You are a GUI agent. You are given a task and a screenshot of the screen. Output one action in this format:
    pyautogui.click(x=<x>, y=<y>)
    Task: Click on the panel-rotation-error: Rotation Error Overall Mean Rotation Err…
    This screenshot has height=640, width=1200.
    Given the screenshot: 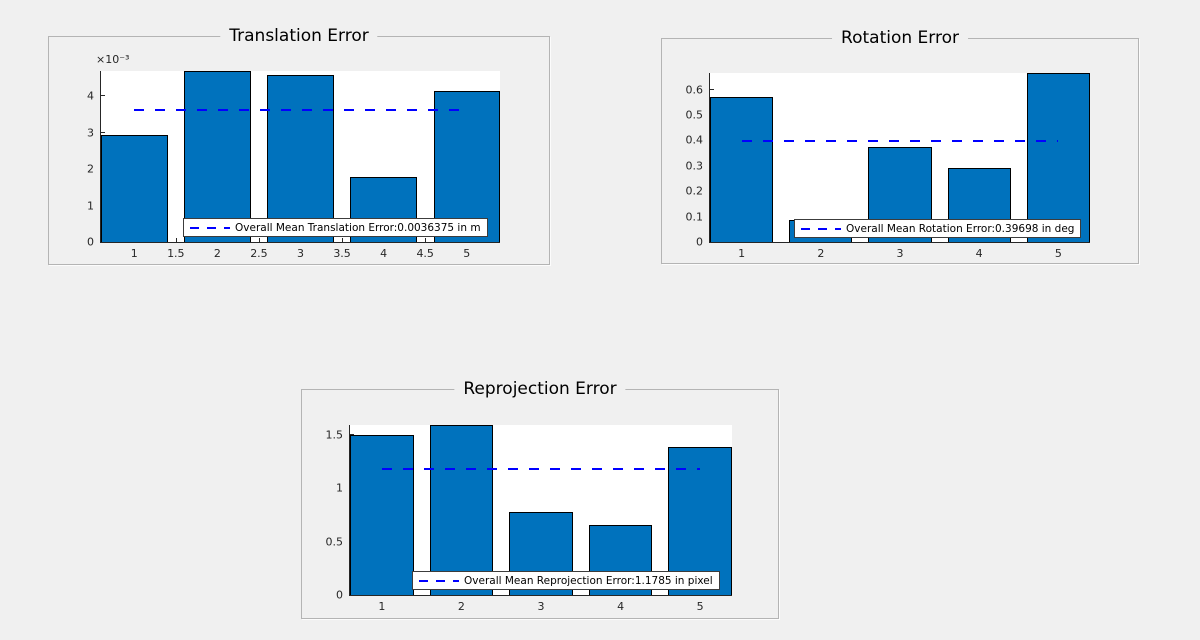 What is the action you would take?
    pyautogui.click(x=900, y=146)
    